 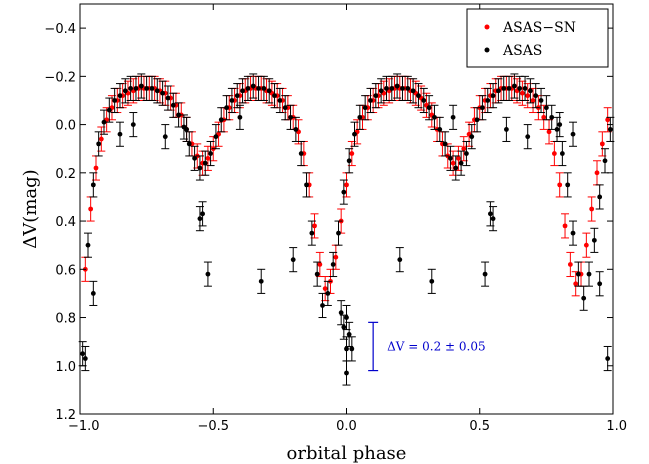 I want to click on annotation: ΔV = 0.2 ± 0.05, so click(x=427, y=346).